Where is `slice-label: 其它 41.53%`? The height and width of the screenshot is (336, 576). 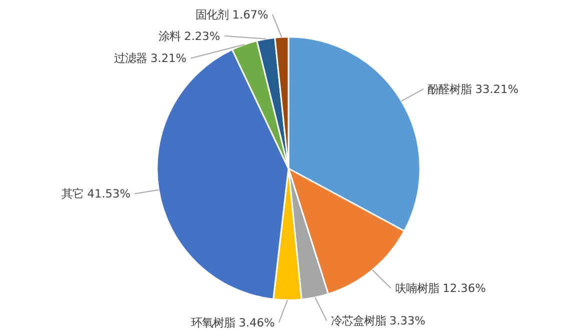
slice-label: 其它 41.53% is located at coordinates (96, 193).